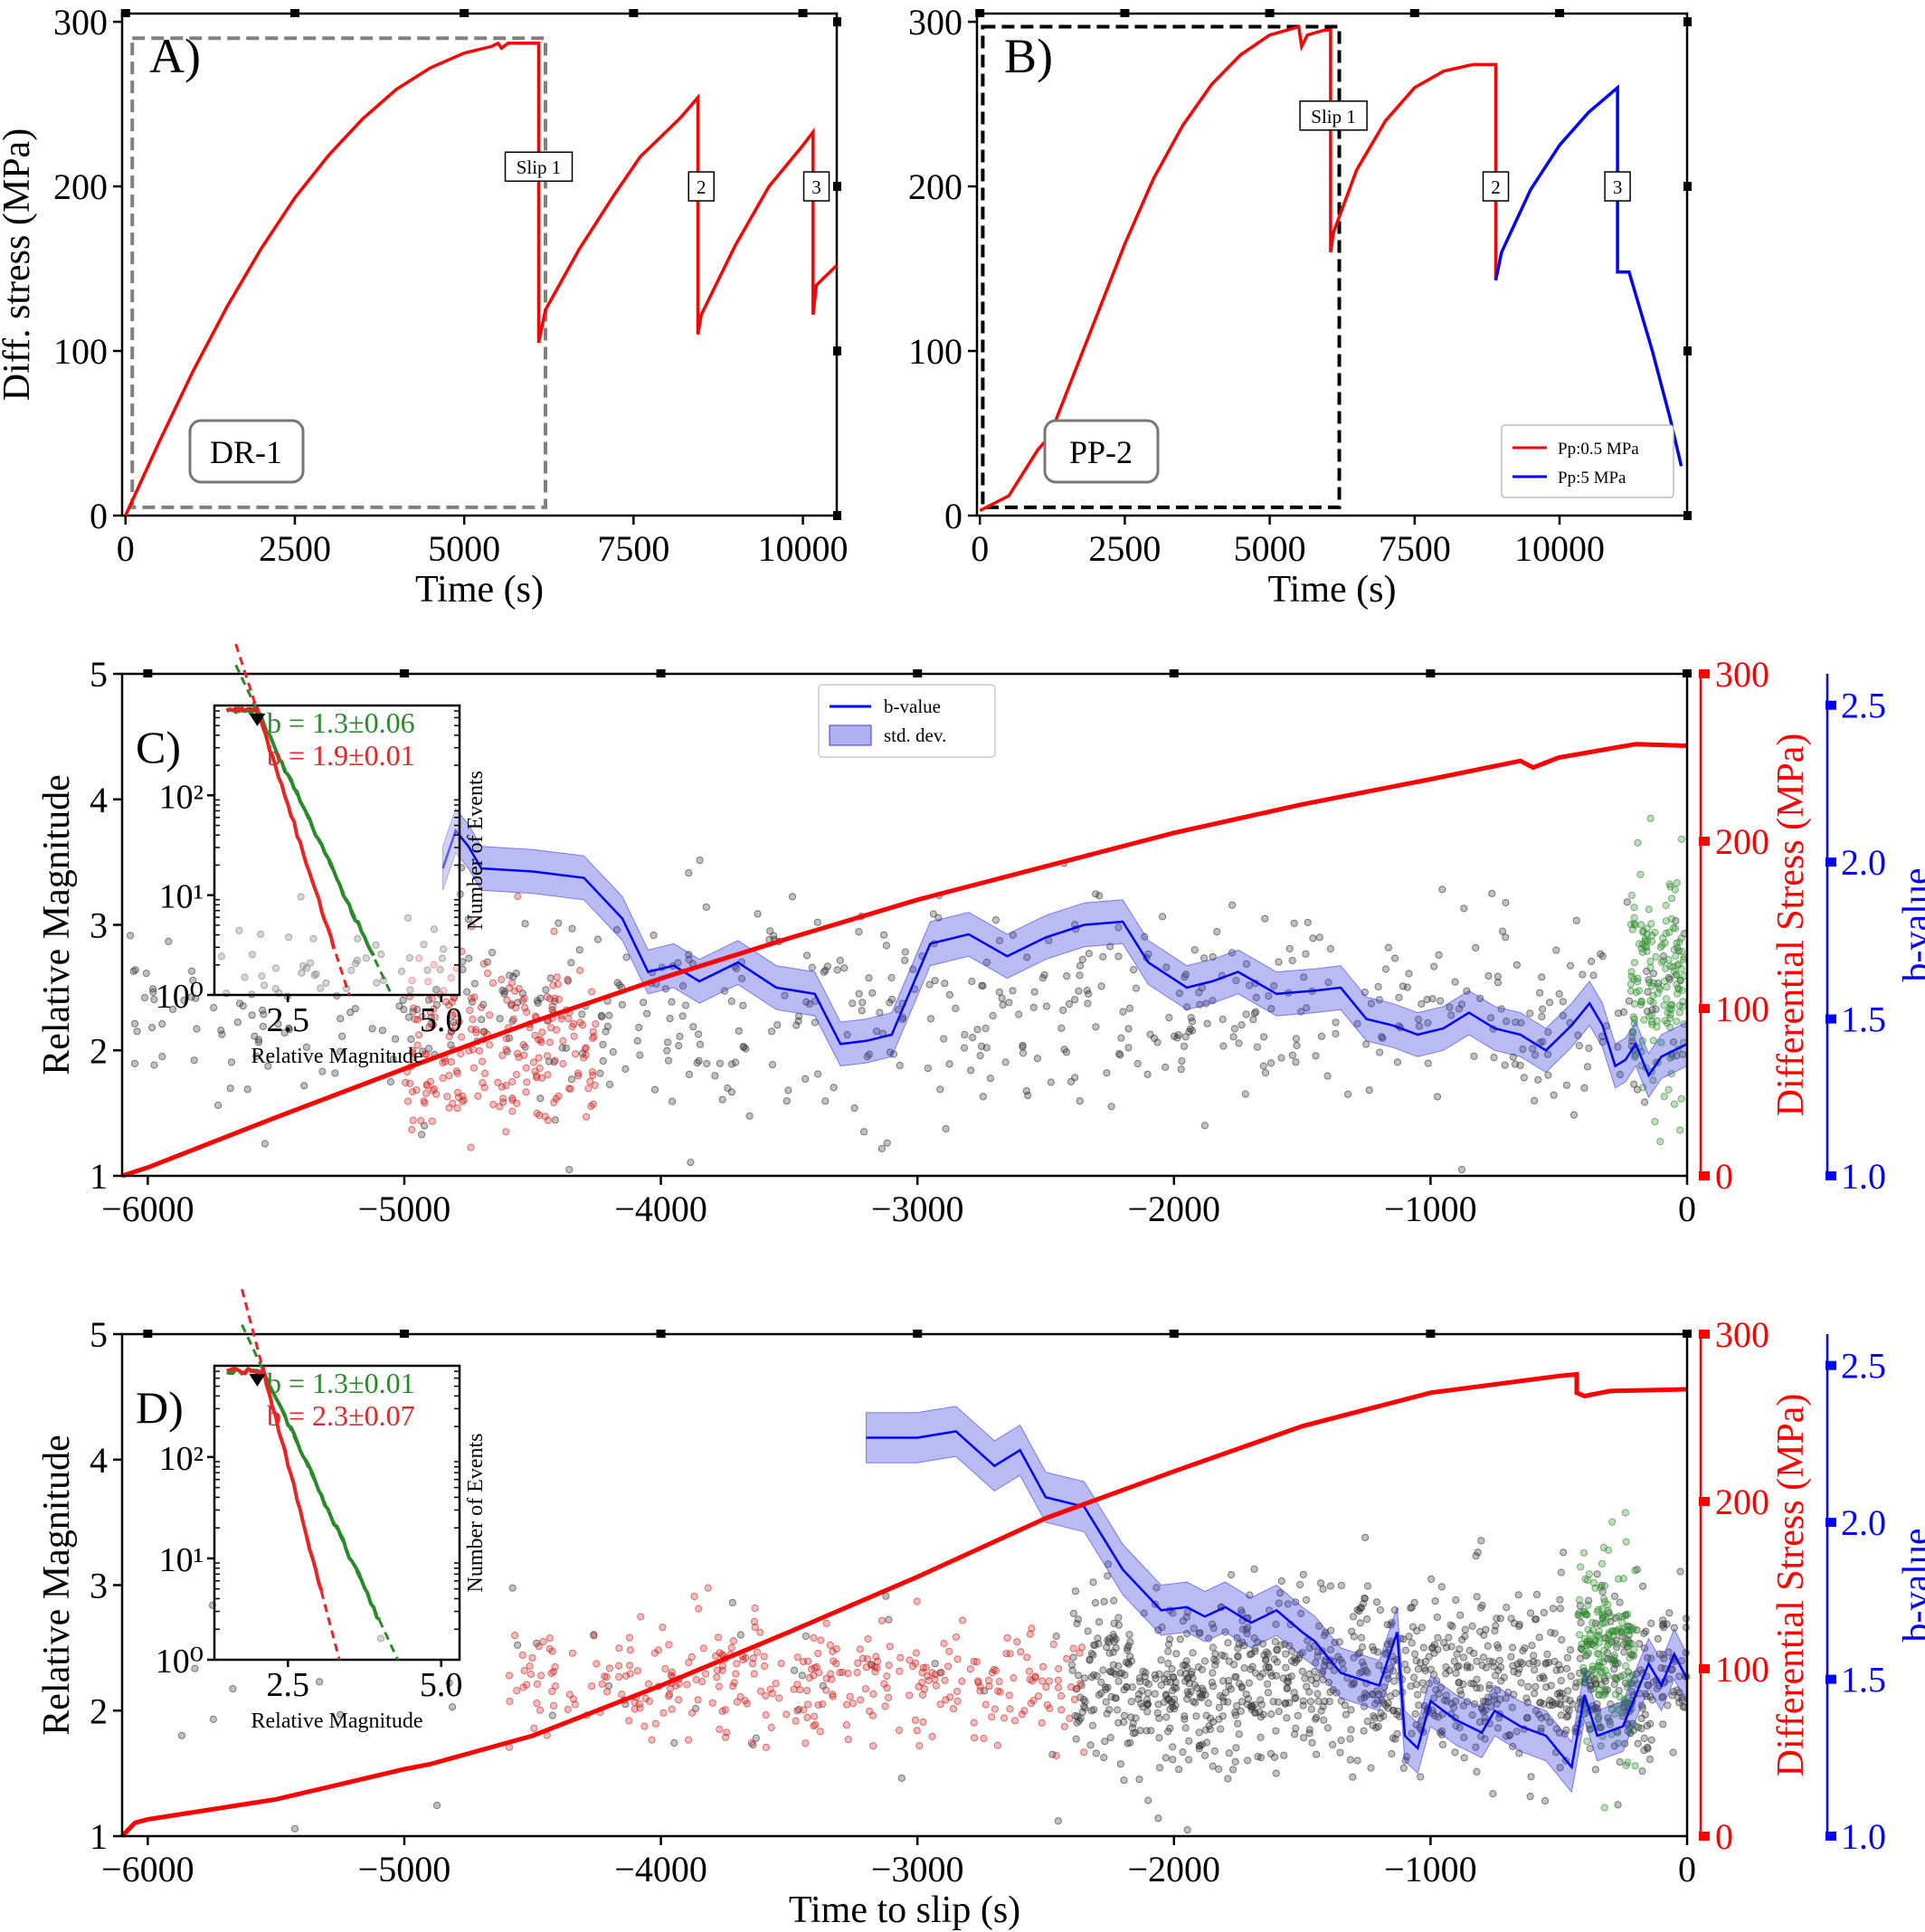 The height and width of the screenshot is (1932, 1925). What do you see at coordinates (441, 1020) in the screenshot?
I see `inset-x-tick-label: 5.0` at bounding box center [441, 1020].